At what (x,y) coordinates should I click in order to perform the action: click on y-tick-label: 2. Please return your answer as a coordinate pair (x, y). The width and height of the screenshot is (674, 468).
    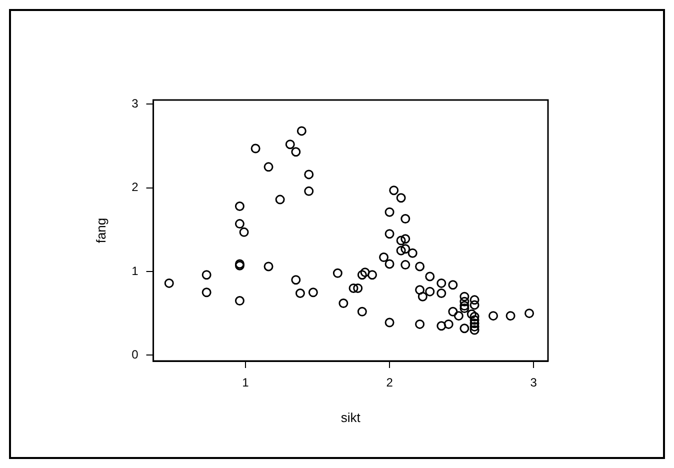
    Looking at the image, I should click on (135, 187).